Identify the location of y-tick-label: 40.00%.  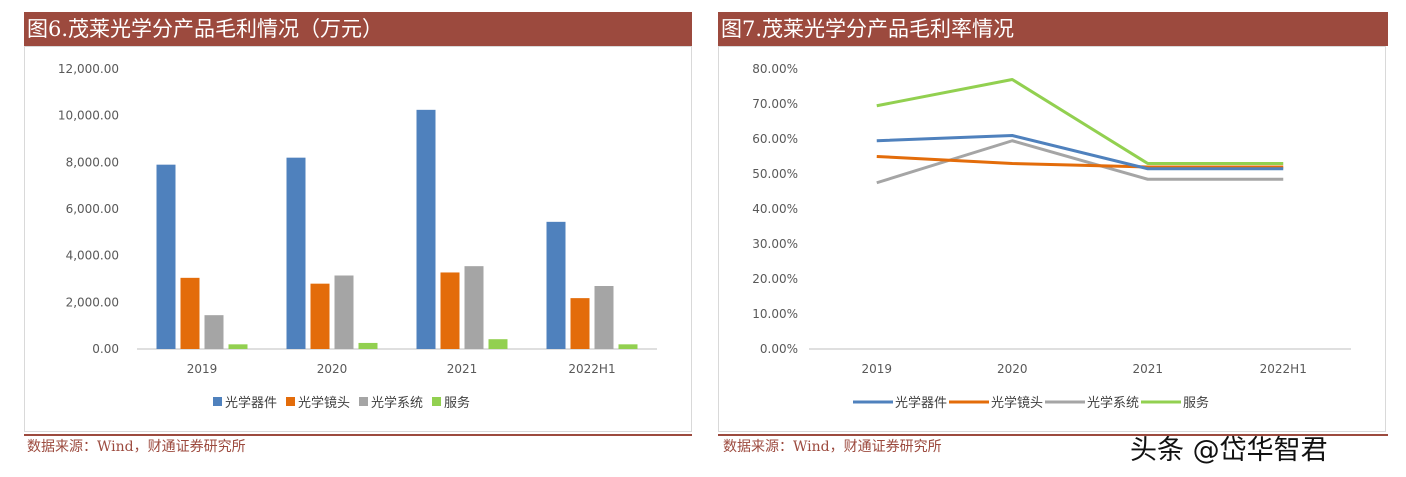
(775, 209).